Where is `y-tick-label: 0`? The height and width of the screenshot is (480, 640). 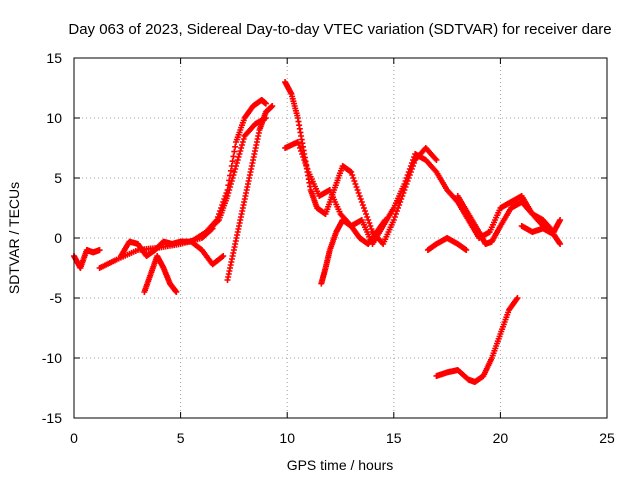 y-tick-label: 0 is located at coordinates (58, 238).